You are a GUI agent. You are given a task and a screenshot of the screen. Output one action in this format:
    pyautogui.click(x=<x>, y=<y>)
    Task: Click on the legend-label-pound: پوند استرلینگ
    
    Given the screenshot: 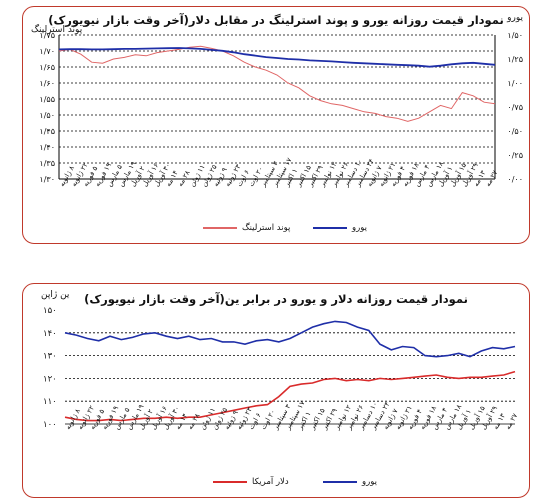 What is the action you would take?
    pyautogui.click(x=266, y=228)
    